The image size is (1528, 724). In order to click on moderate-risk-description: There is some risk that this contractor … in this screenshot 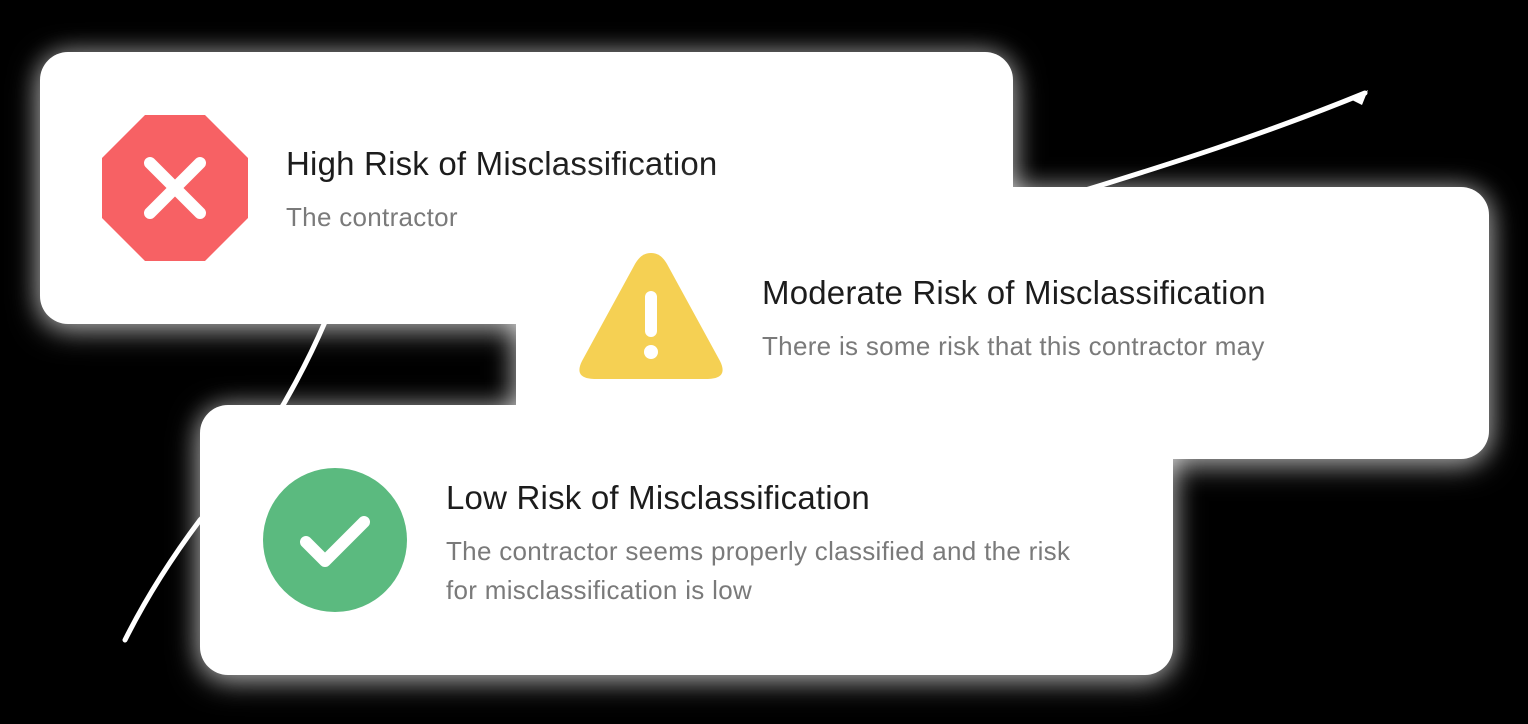, I will do `click(1013, 346)`.